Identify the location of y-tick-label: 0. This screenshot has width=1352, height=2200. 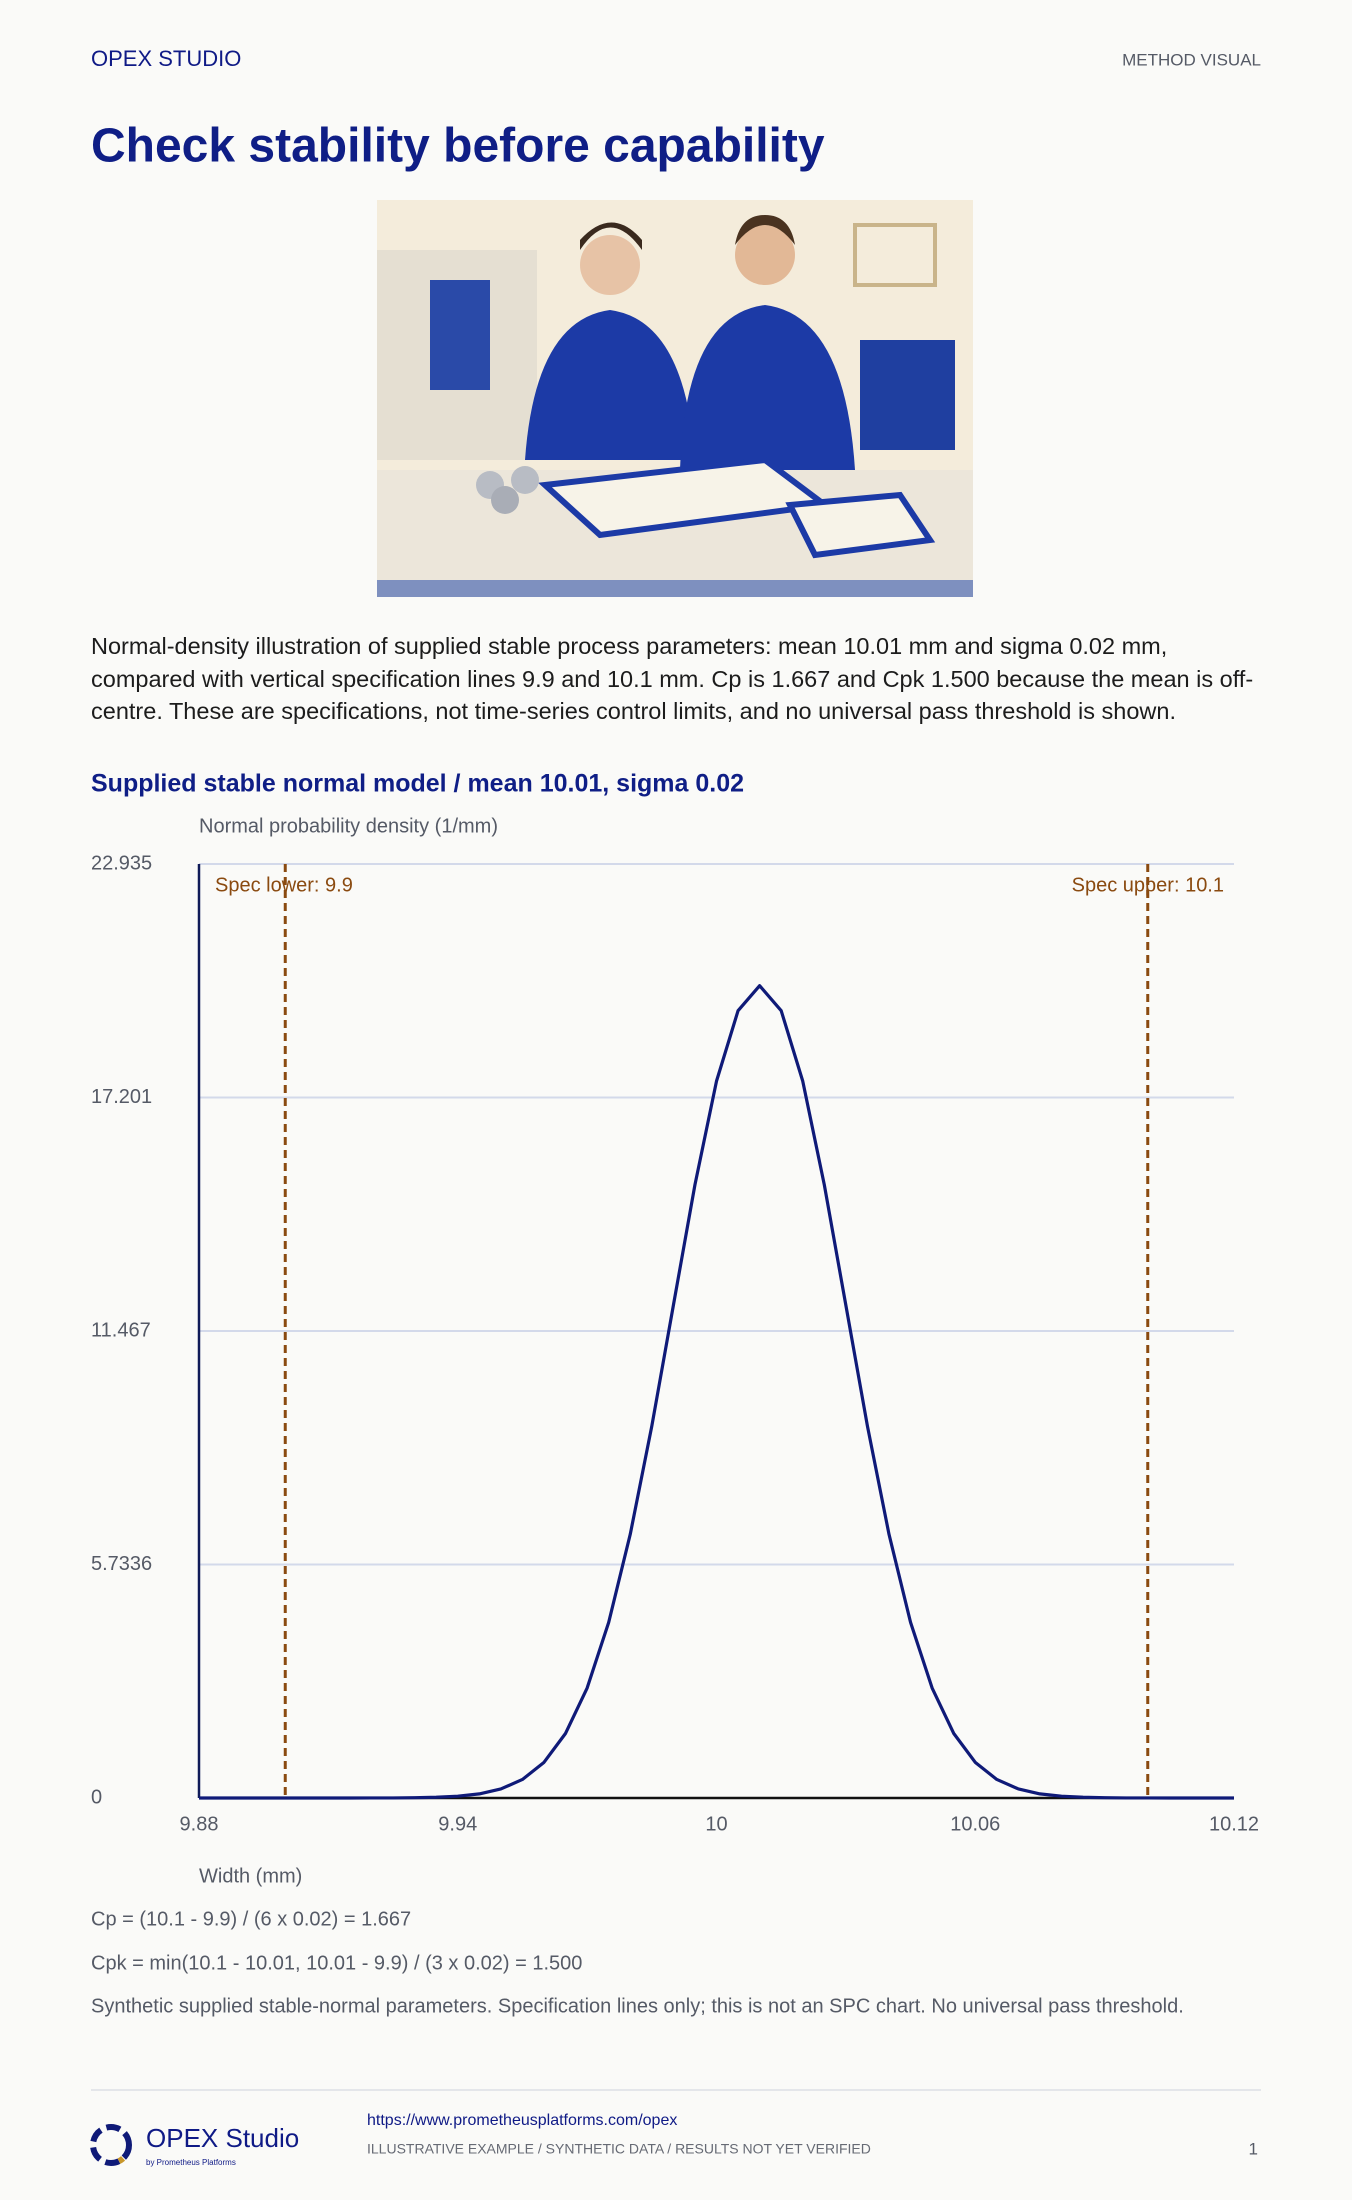
(96, 1797).